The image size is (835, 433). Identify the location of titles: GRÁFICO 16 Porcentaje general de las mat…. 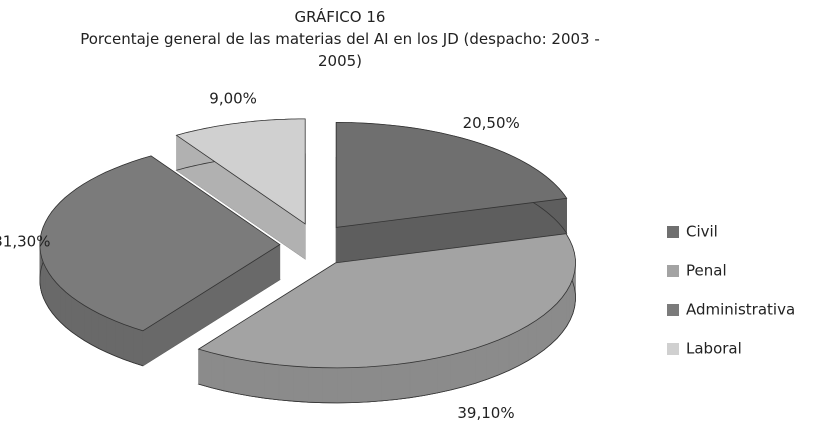
(340, 39).